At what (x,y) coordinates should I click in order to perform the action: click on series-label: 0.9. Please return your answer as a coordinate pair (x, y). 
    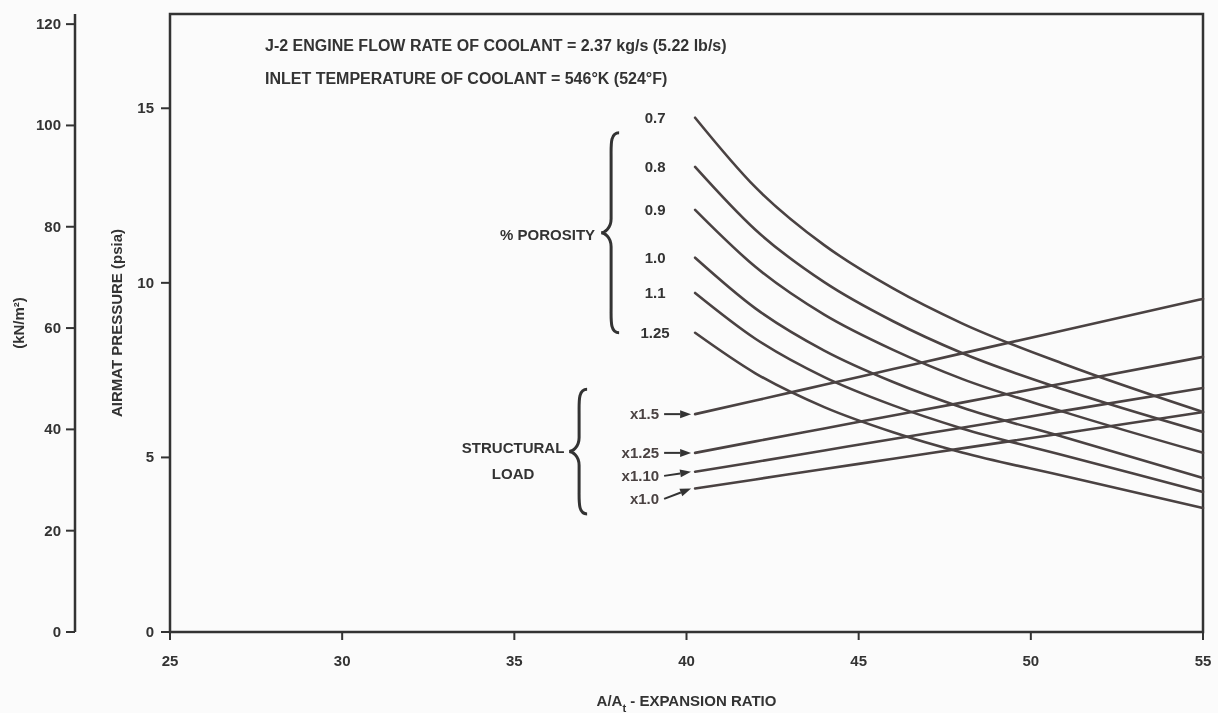
    Looking at the image, I should click on (655, 209).